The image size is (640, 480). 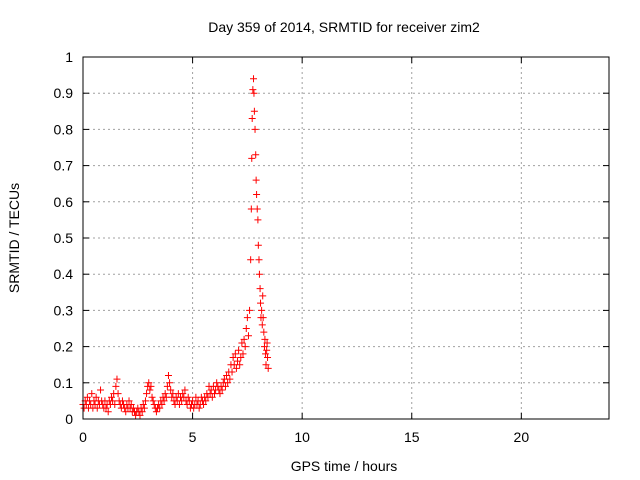 What do you see at coordinates (64, 238) in the screenshot?
I see `y-tick-labels: 0 0.1 0.2 0.3 0.4 0.5 0.6 0.7 0.8 0.9 1` at bounding box center [64, 238].